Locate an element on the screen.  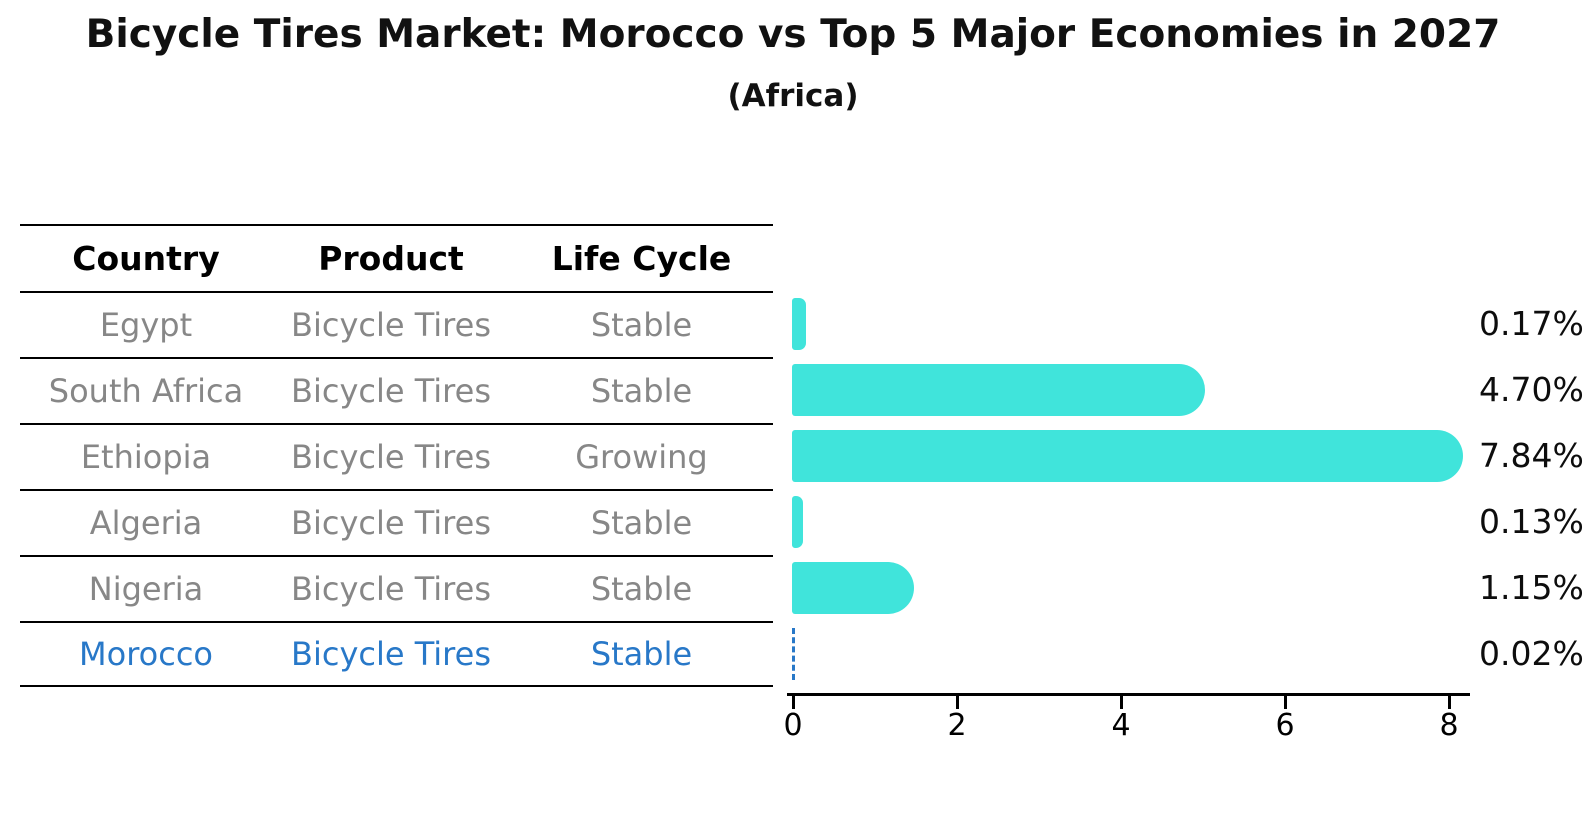
x-axis-tick-label: 4 is located at coordinates (1121, 725).